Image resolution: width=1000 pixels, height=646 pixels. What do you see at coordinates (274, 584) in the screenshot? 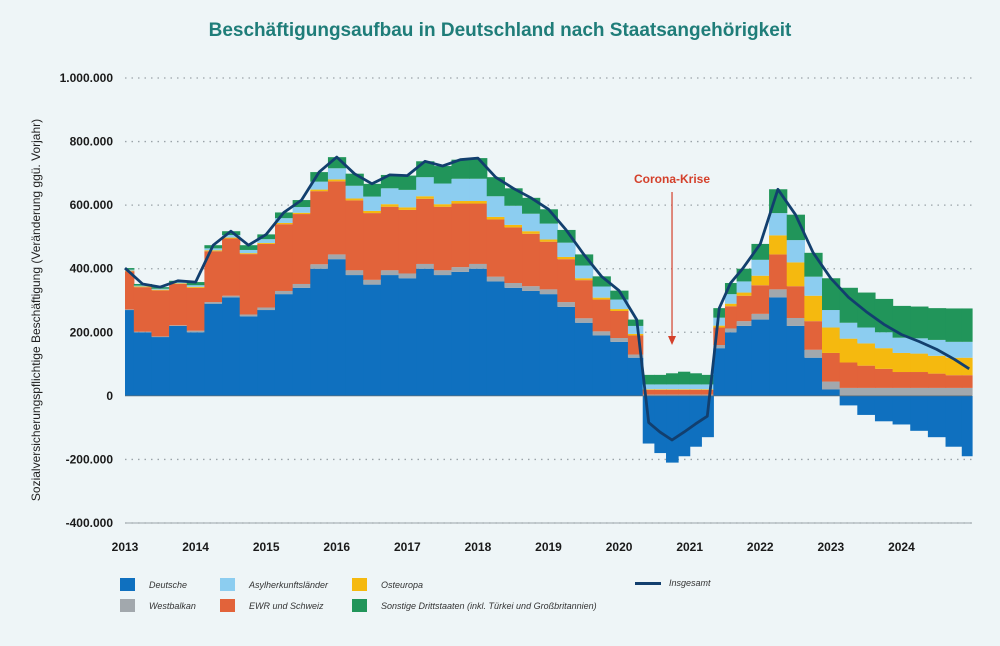
I see `legend-item-asylherkunftslaender: Asylherkunftsländer` at bounding box center [274, 584].